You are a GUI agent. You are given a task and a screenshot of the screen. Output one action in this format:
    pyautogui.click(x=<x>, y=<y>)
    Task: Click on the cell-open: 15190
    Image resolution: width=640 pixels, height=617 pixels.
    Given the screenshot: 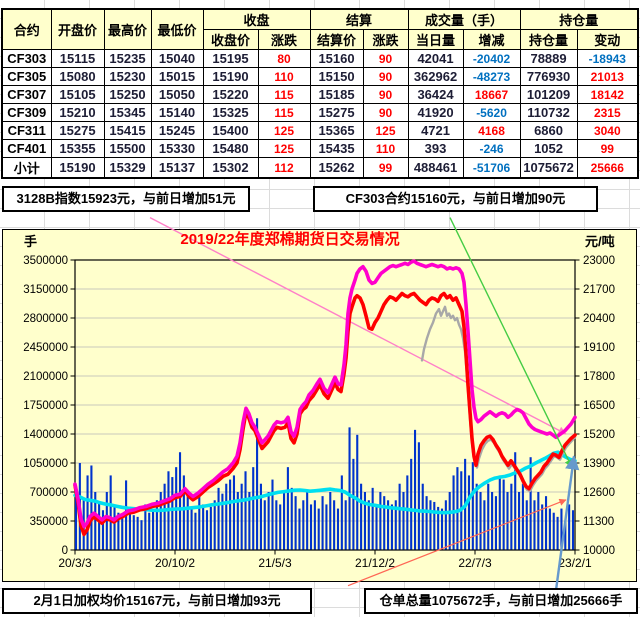 What is the action you would take?
    pyautogui.click(x=77, y=168)
    